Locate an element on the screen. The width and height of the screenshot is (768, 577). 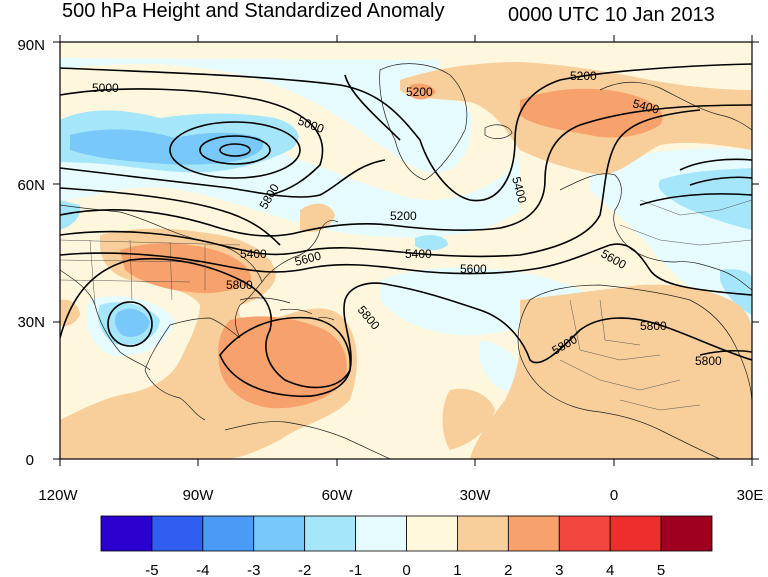
lat-label: 90N is located at coordinates (31, 45).